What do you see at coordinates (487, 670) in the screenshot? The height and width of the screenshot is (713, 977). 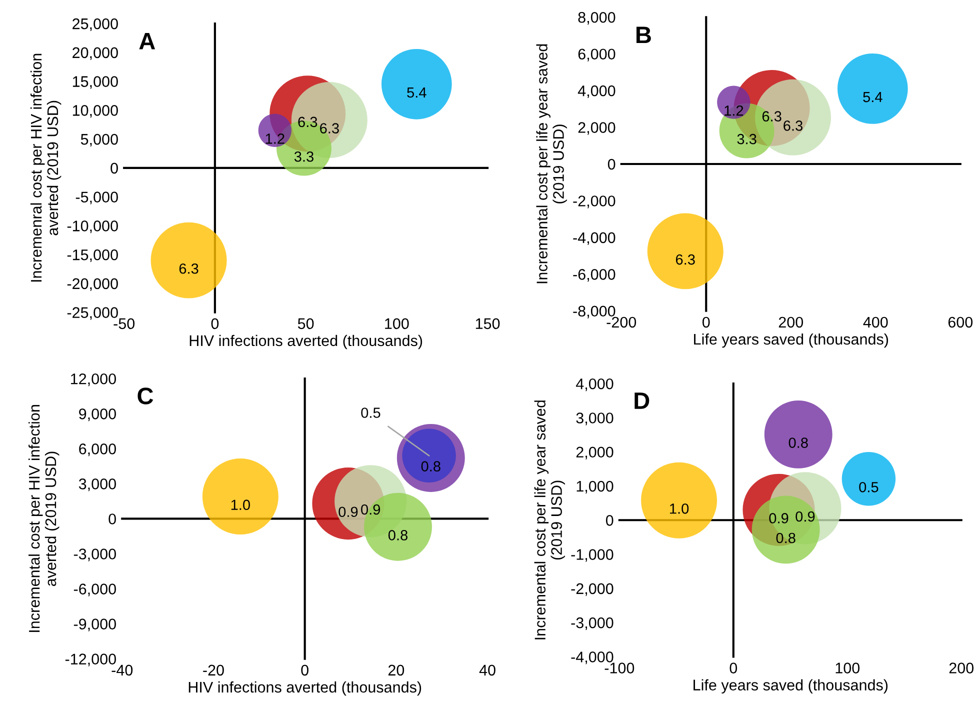 I see `x-tick-label: 40` at bounding box center [487, 670].